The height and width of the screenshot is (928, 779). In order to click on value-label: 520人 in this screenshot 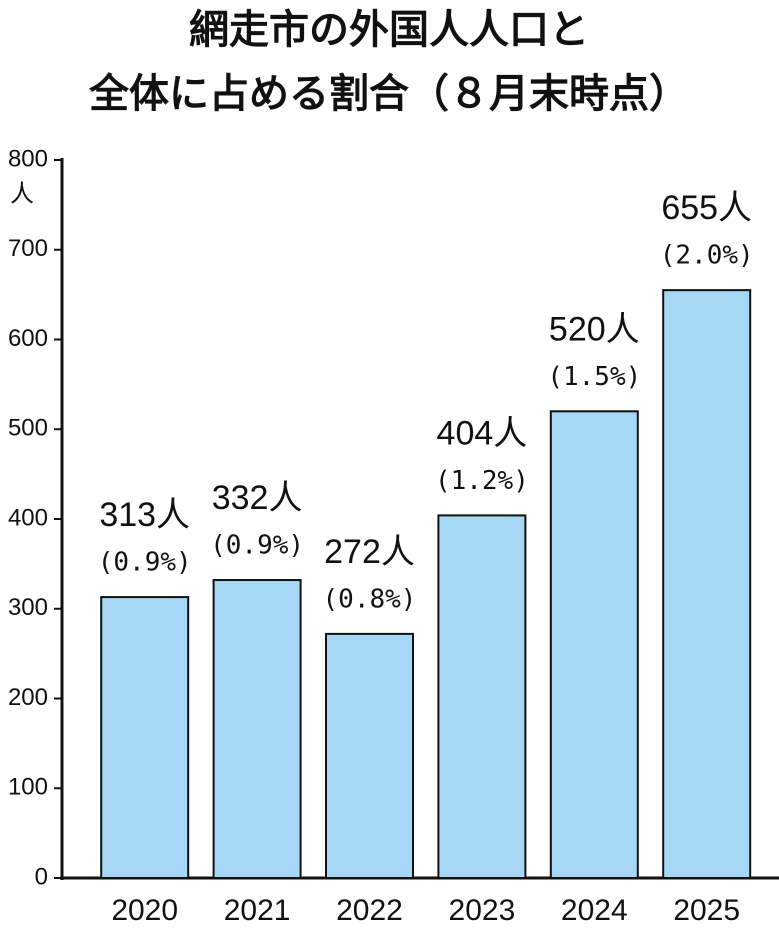, I will do `click(594, 329)`.